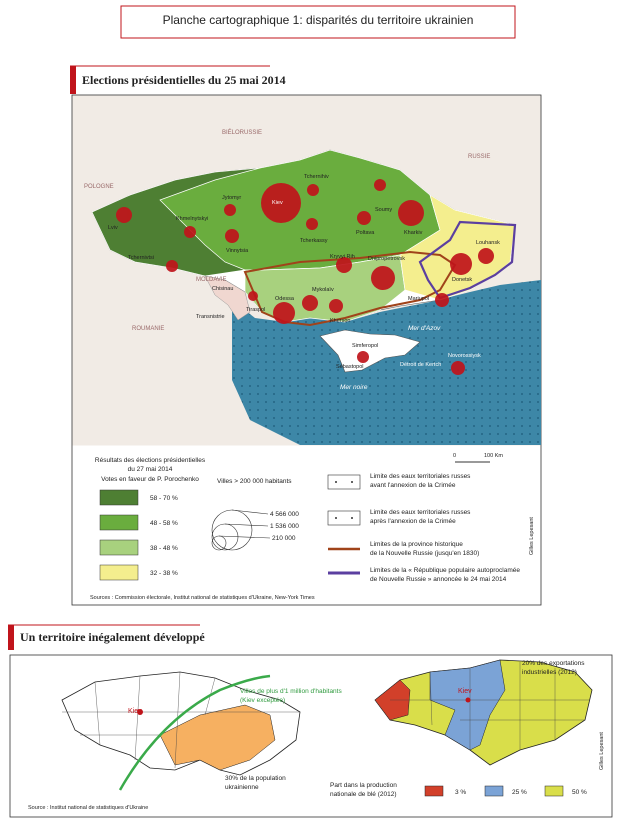 Image resolution: width=626 pixels, height=838 pixels. What do you see at coordinates (164, 498) in the screenshot?
I see `legend-label: 58 - 70 %` at bounding box center [164, 498].